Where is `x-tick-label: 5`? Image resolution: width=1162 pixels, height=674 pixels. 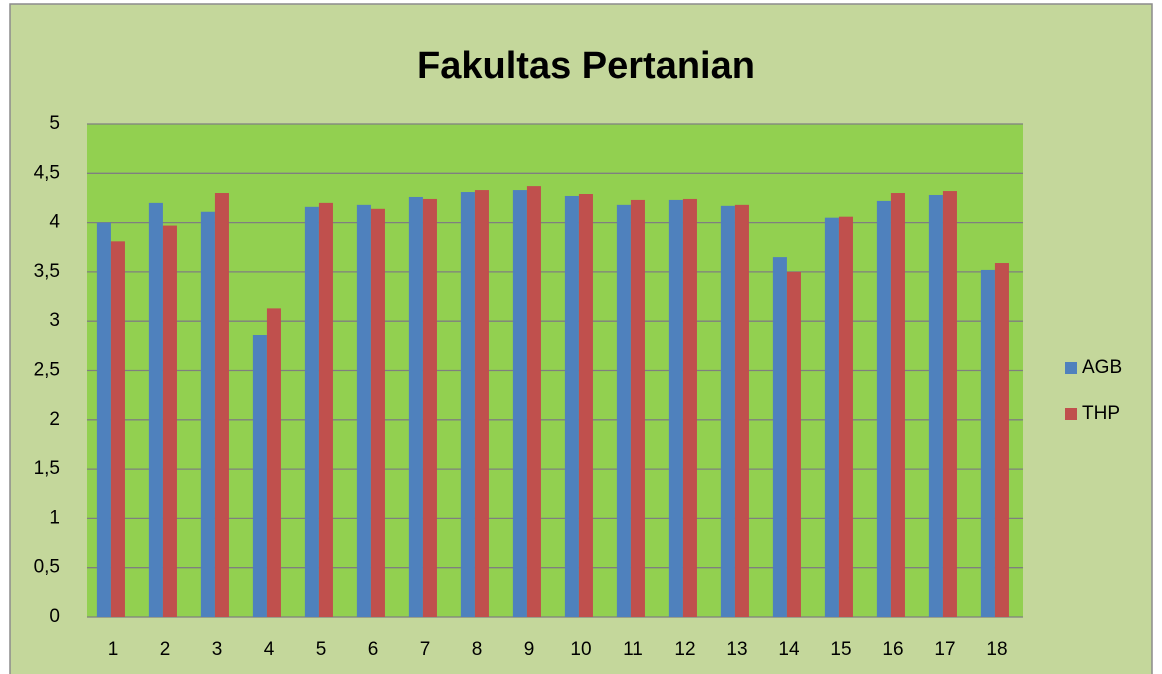 x-tick-label: 5 is located at coordinates (321, 649).